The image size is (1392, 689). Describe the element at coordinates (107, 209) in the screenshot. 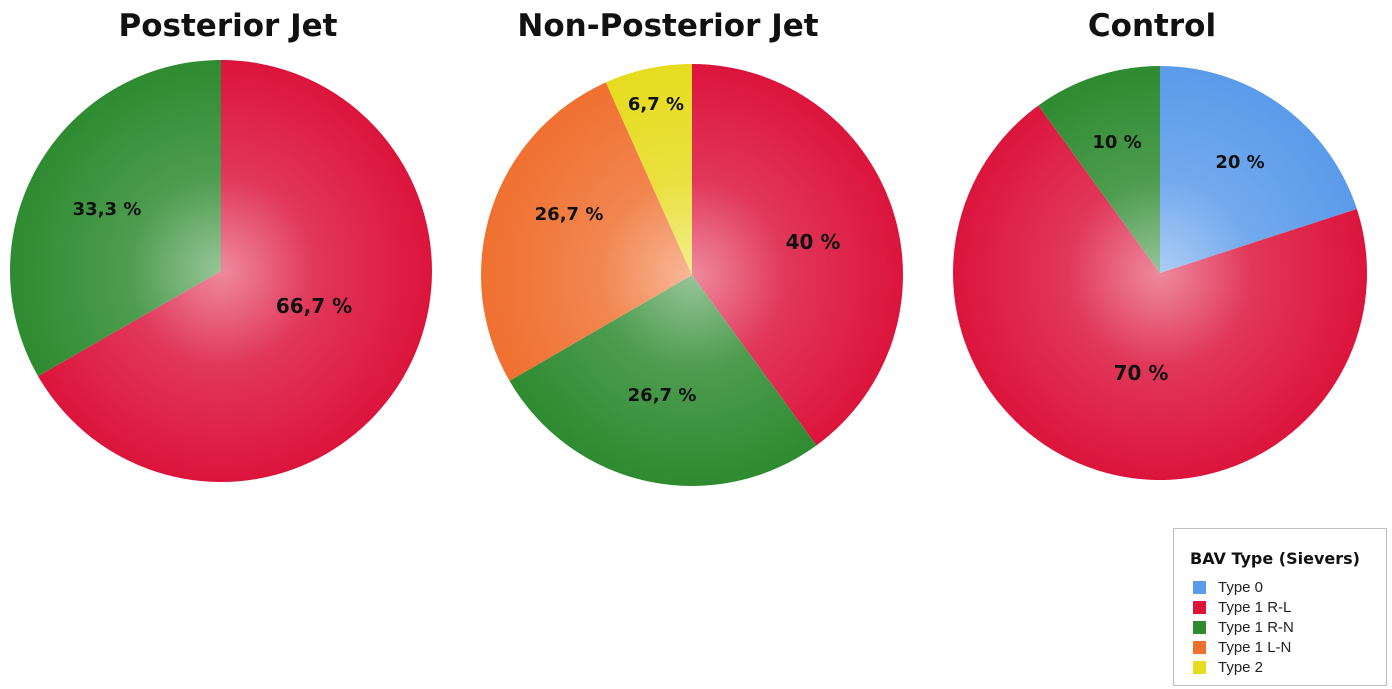

I see `slice-label: 33,3 %` at that location.